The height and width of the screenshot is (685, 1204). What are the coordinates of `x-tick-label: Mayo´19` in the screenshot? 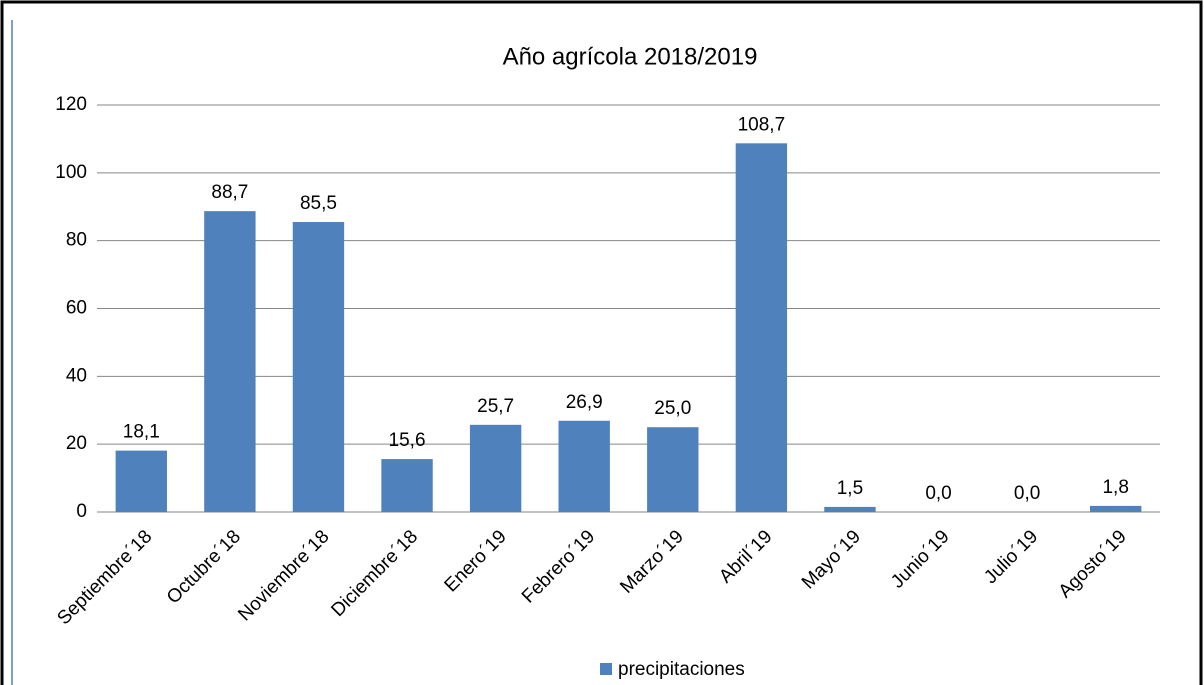 It's located at (831, 559).